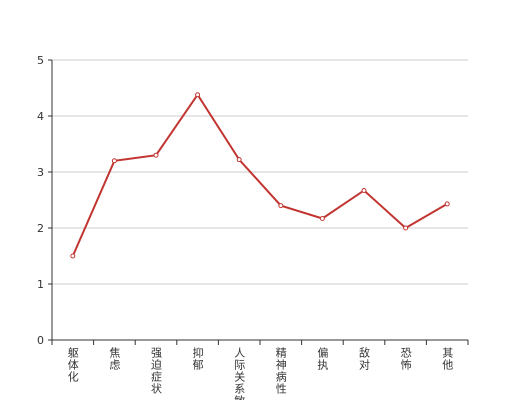 Image resolution: width=520 pixels, height=400 pixels. I want to click on y-tick-label: 1, so click(40, 284).